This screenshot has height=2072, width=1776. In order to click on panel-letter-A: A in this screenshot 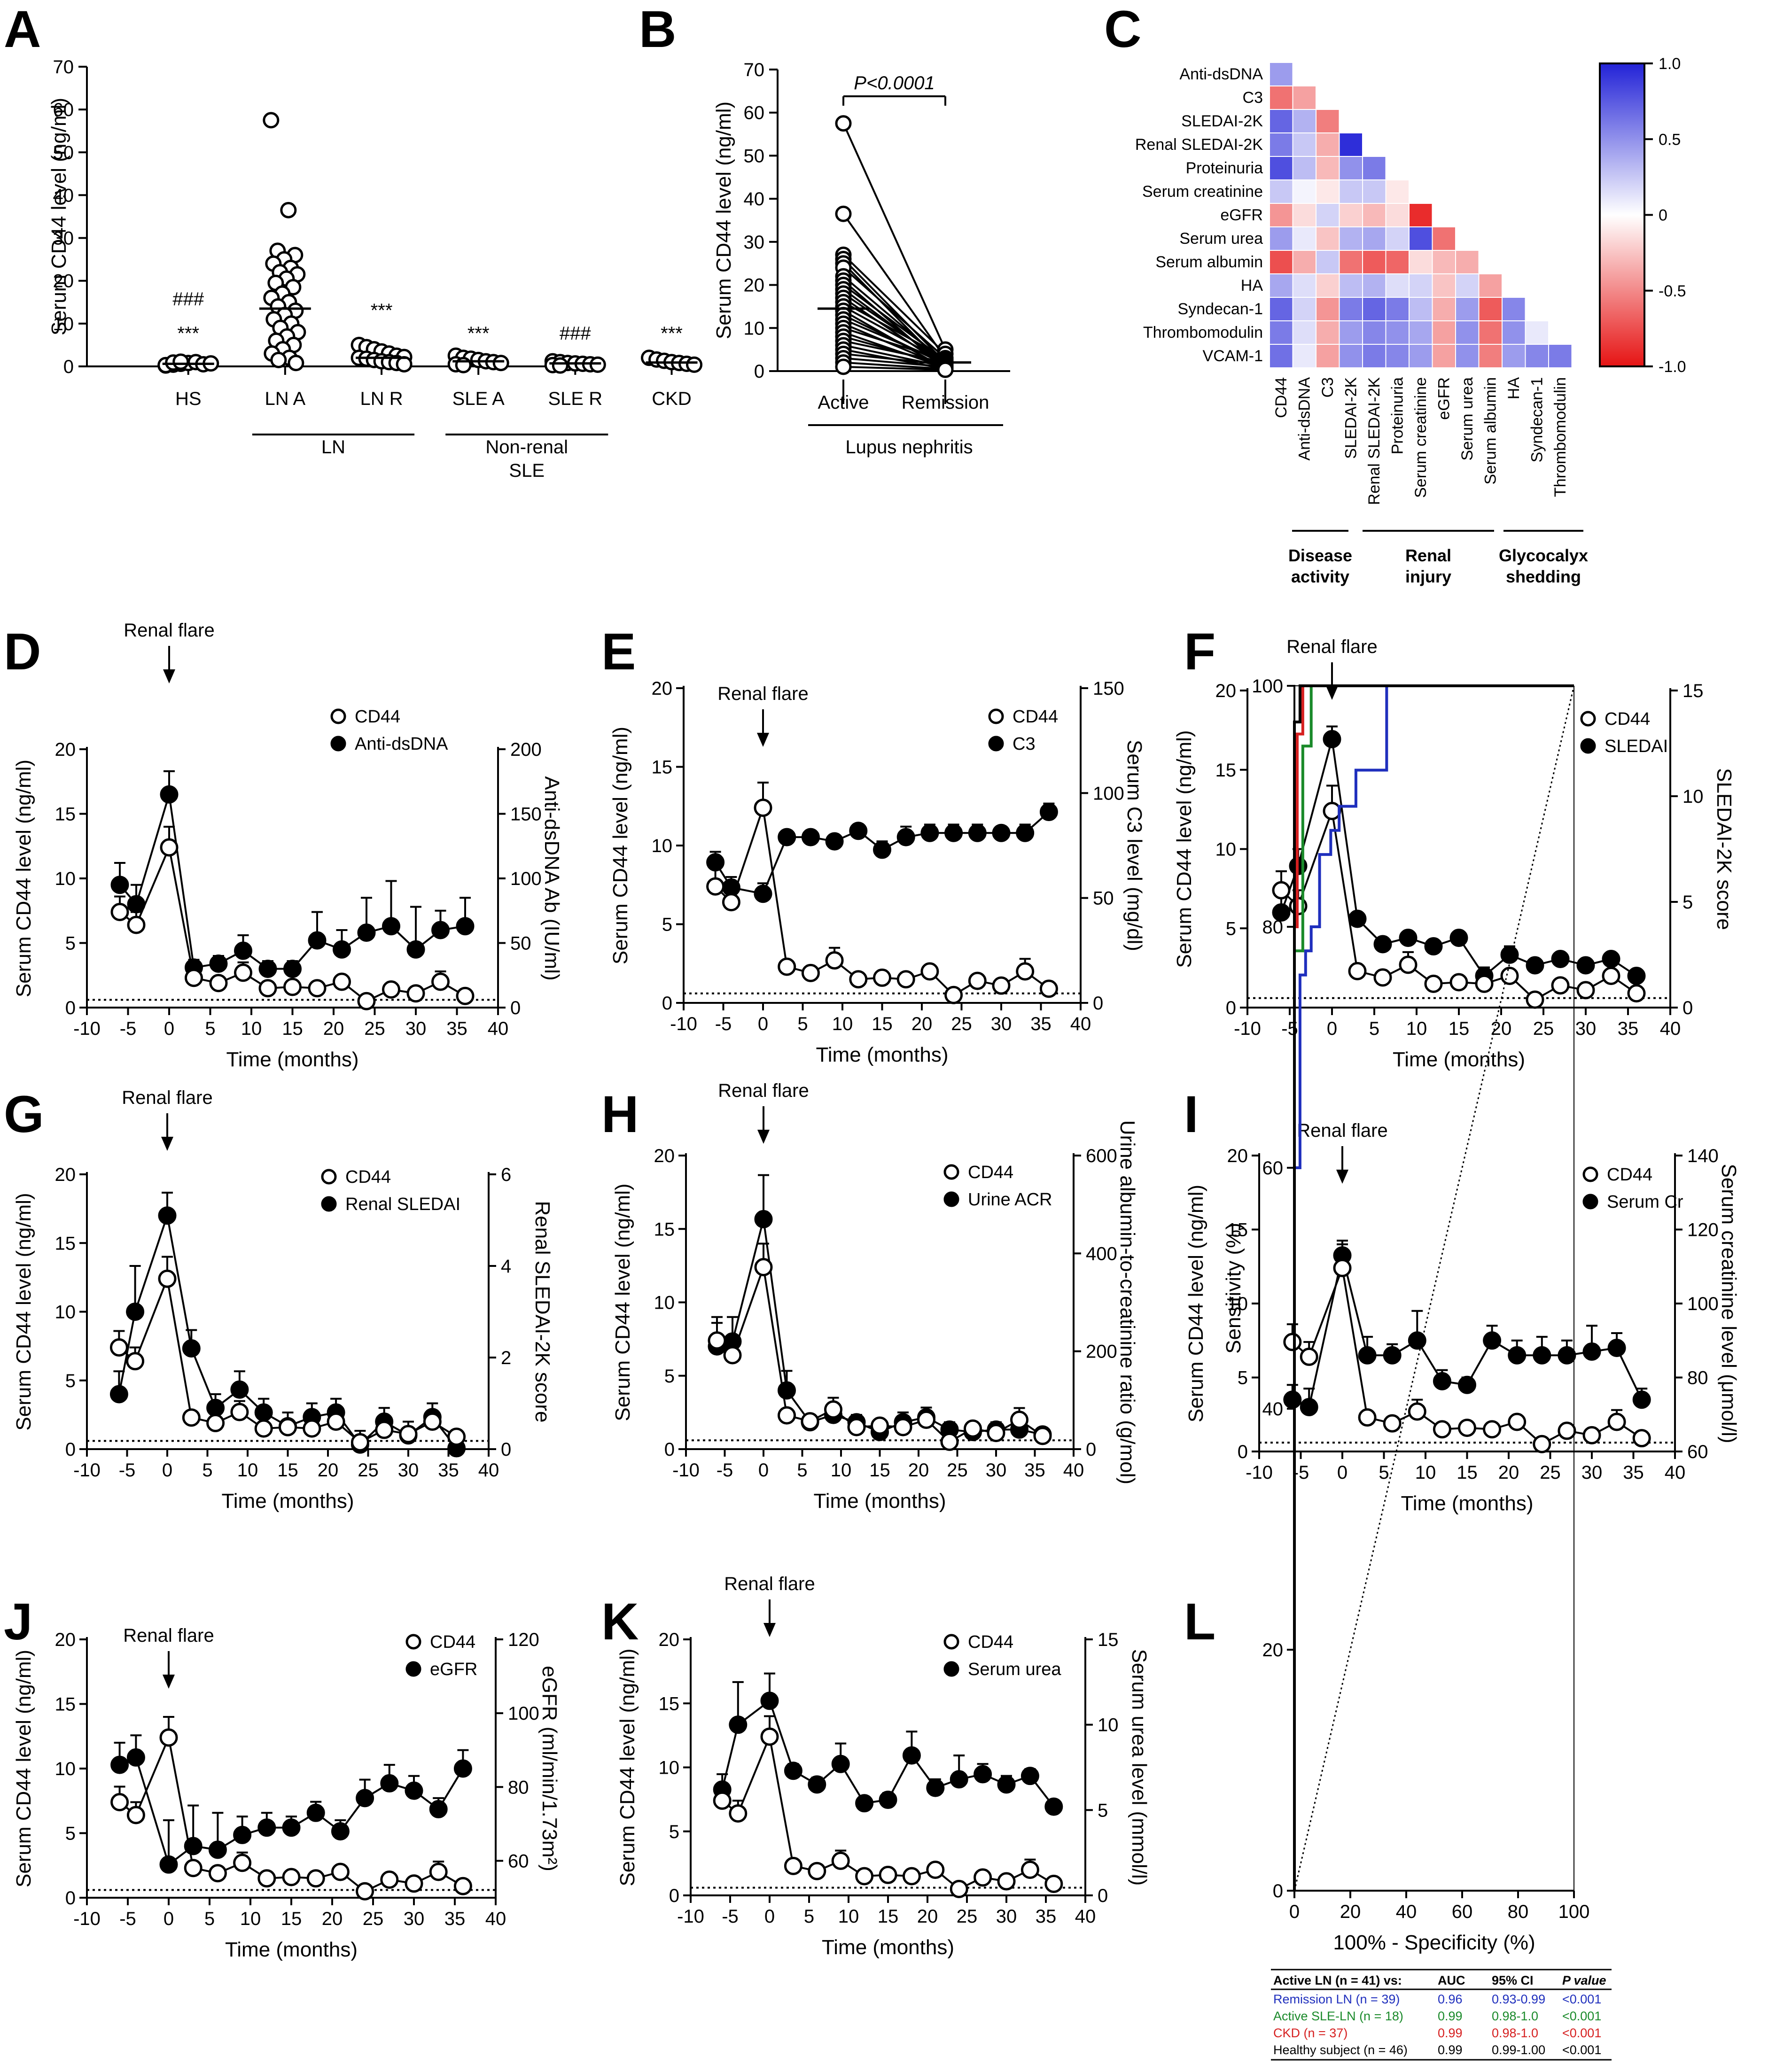, I will do `click(22, 29)`.